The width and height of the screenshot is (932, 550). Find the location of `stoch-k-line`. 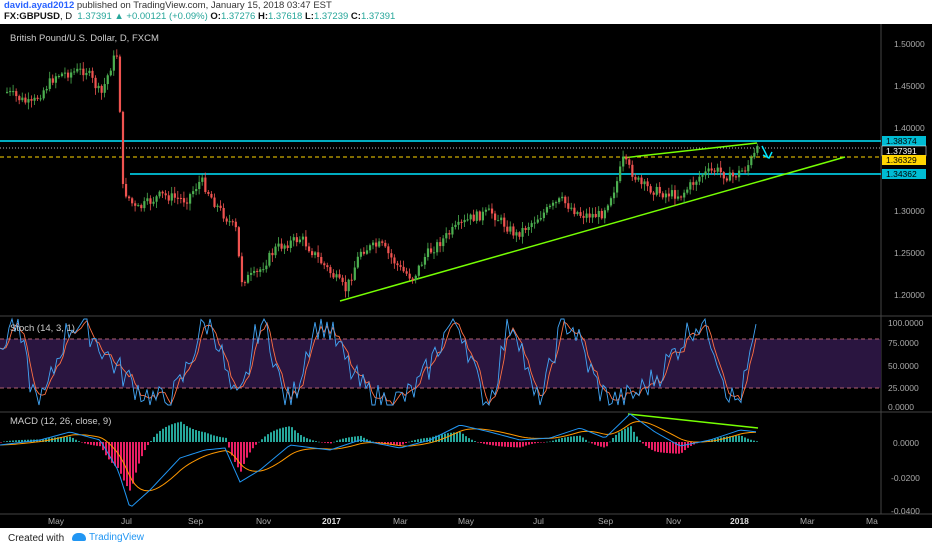

stoch-k-line is located at coordinates (378, 362).